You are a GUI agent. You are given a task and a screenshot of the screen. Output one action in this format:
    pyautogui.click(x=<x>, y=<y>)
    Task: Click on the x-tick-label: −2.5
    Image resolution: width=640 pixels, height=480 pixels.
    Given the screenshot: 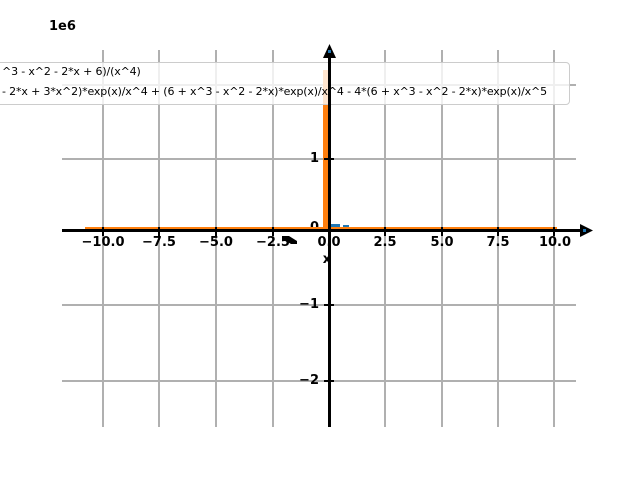 What is the action you would take?
    pyautogui.click(x=273, y=242)
    